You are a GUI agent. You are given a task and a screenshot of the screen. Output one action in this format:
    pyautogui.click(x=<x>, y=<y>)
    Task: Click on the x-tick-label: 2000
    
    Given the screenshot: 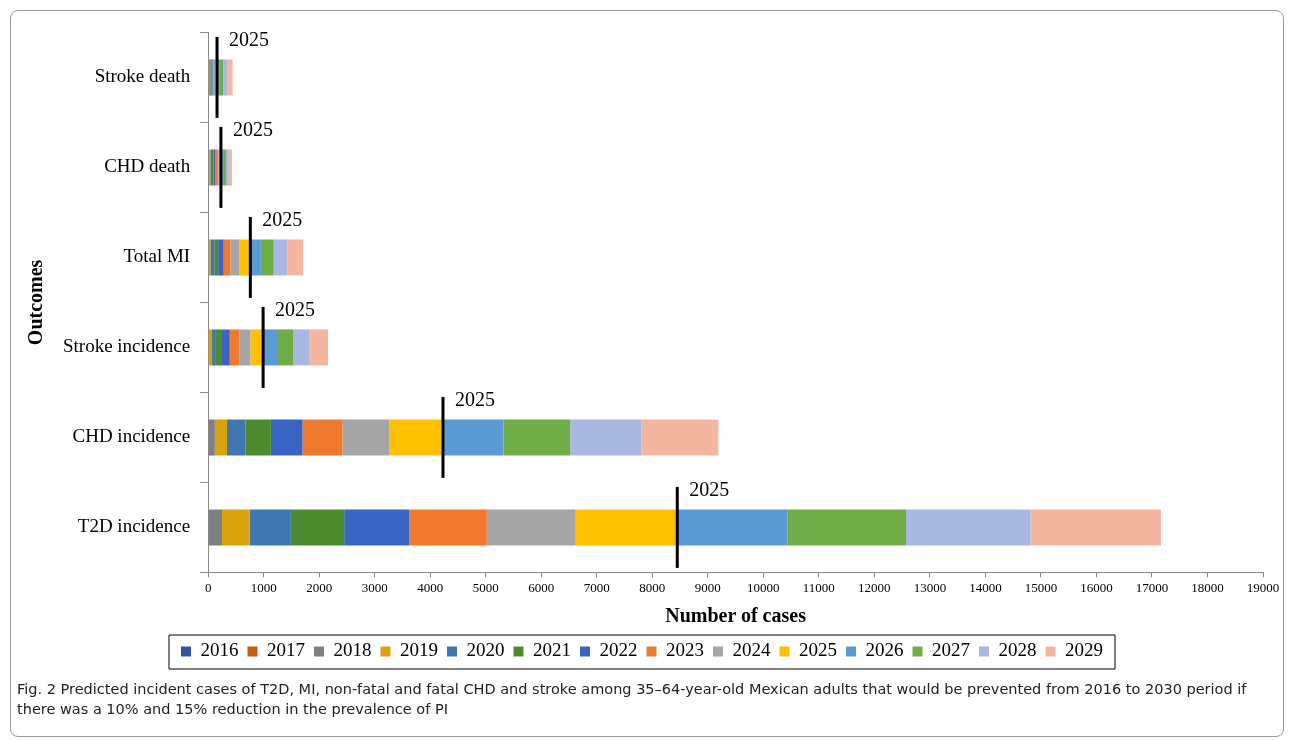 What is the action you would take?
    pyautogui.click(x=319, y=587)
    